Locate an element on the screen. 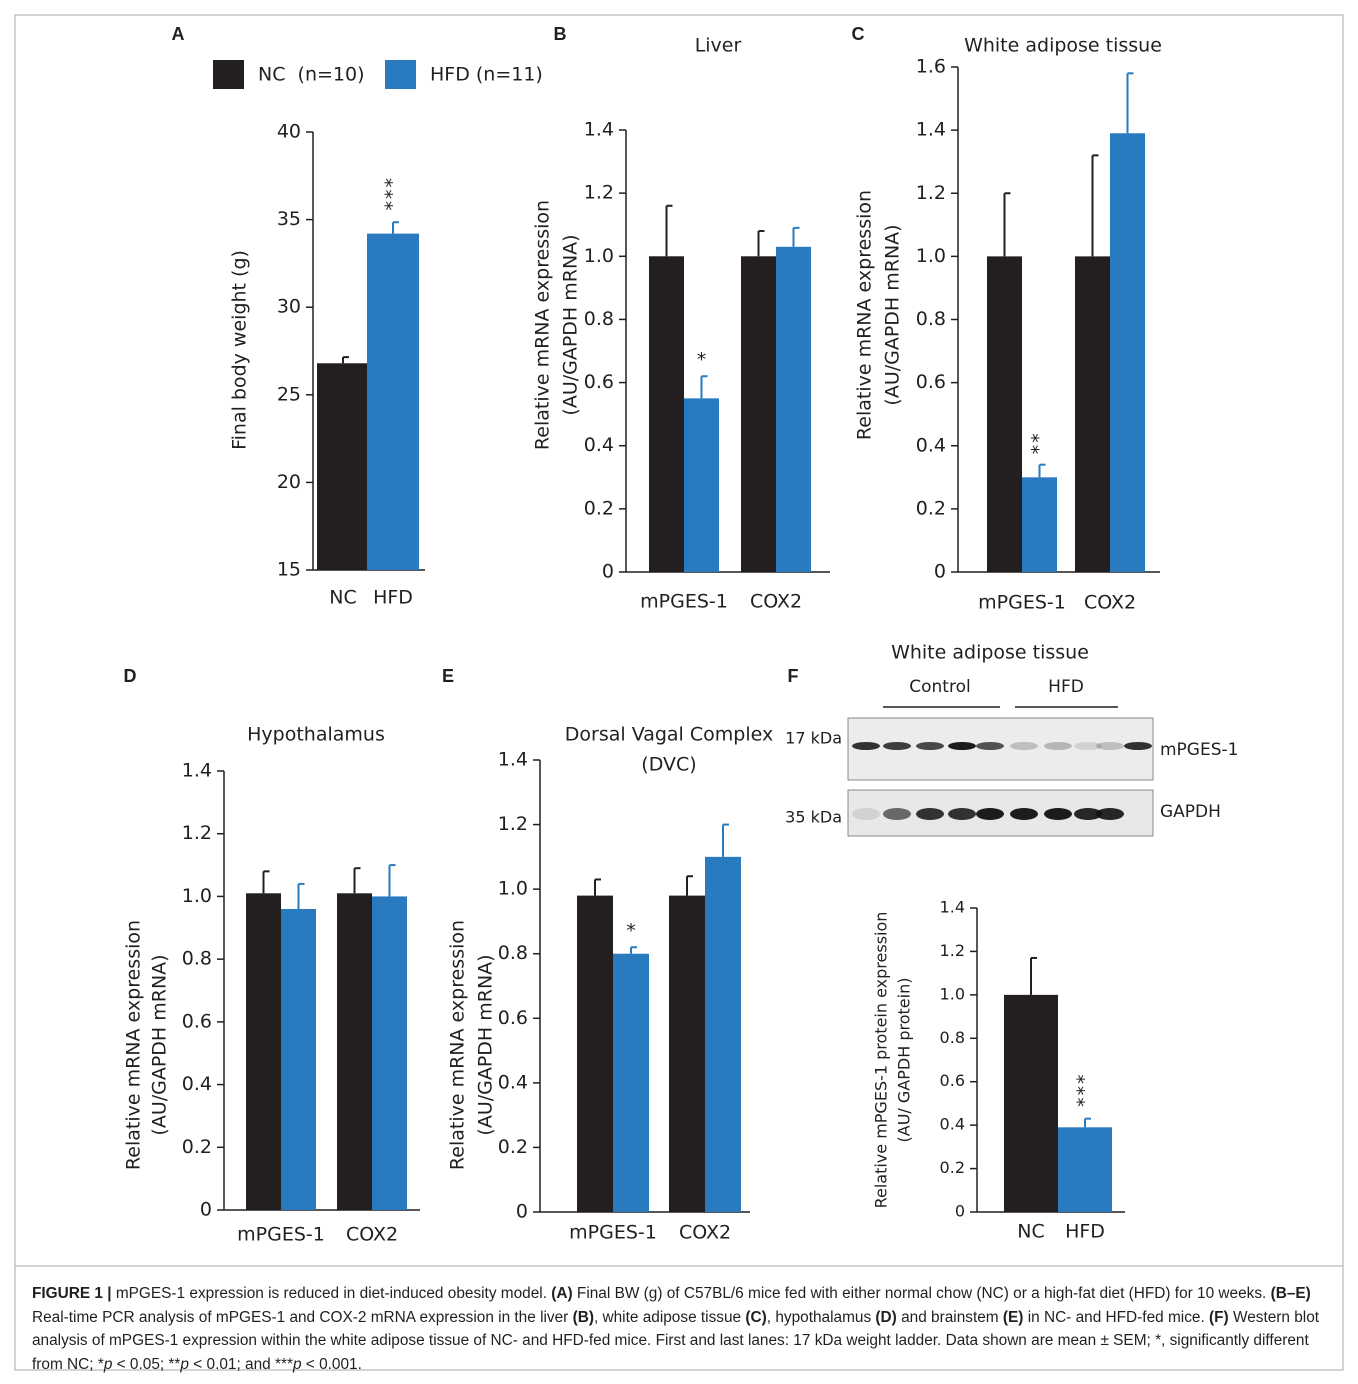  blot-title: White adipose tissue is located at coordinates (990, 653).